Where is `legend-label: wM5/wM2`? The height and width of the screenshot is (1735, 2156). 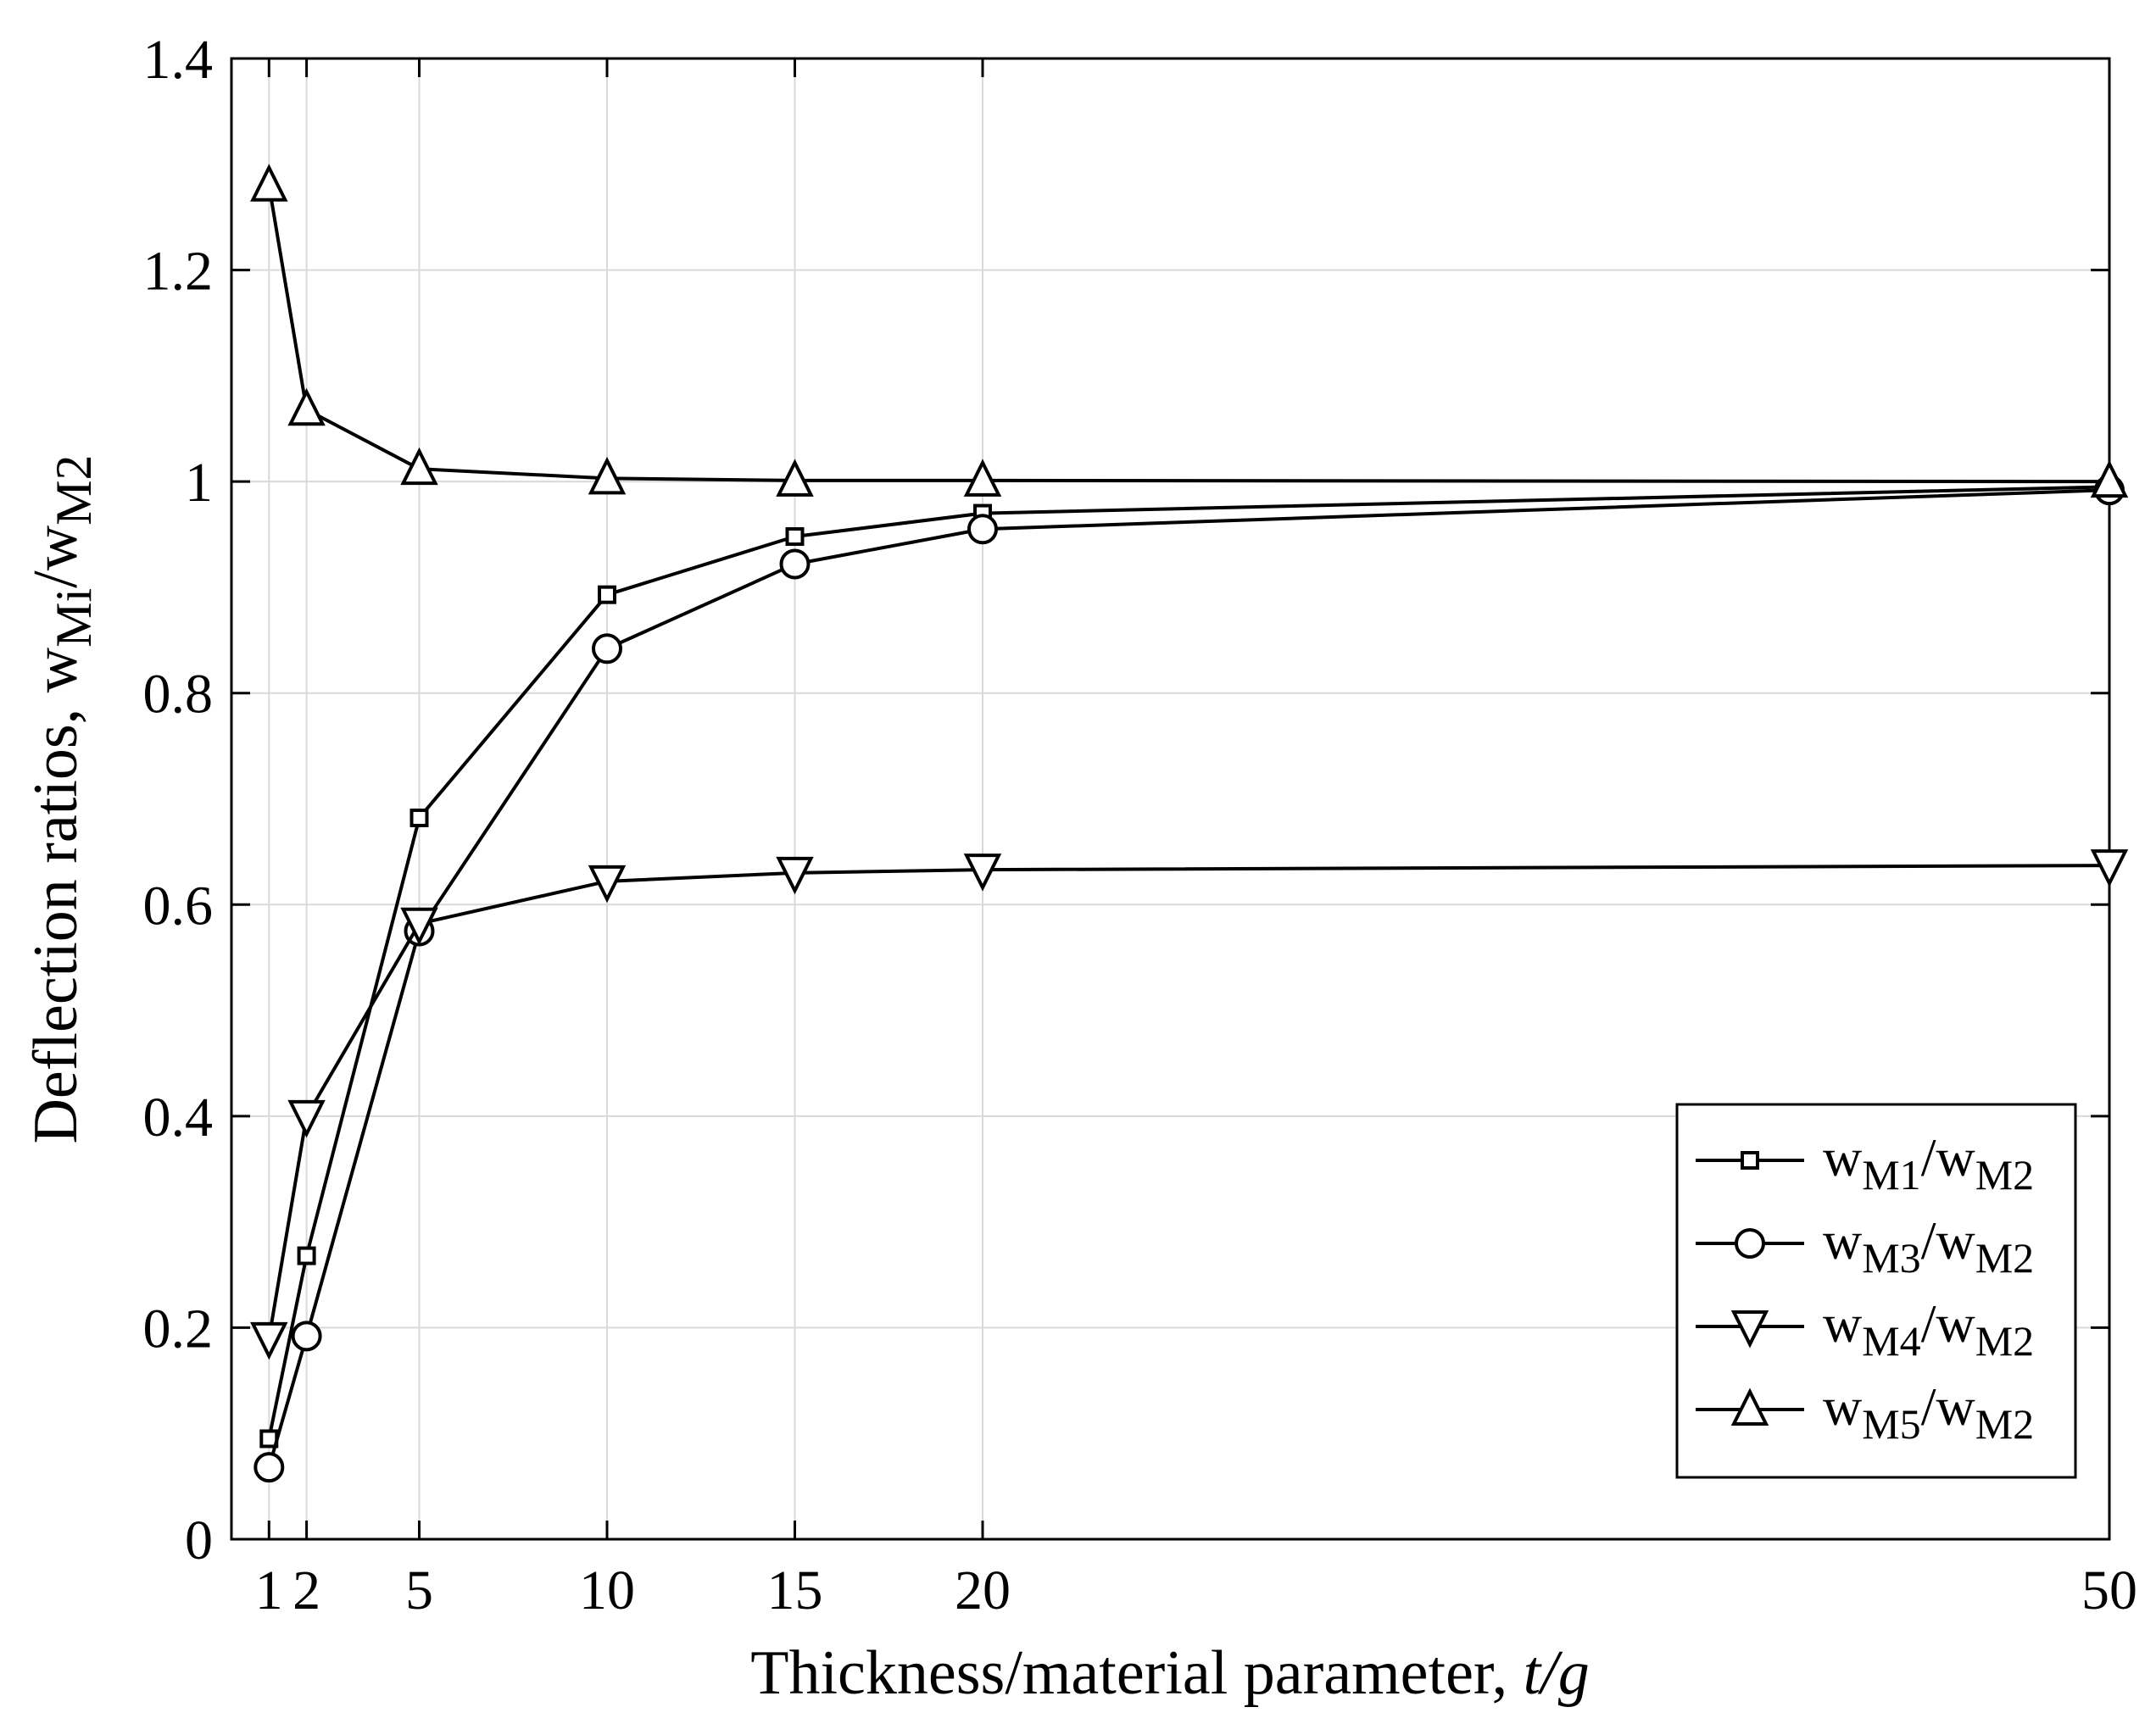 legend-label: wM5/wM2 is located at coordinates (1928, 1412).